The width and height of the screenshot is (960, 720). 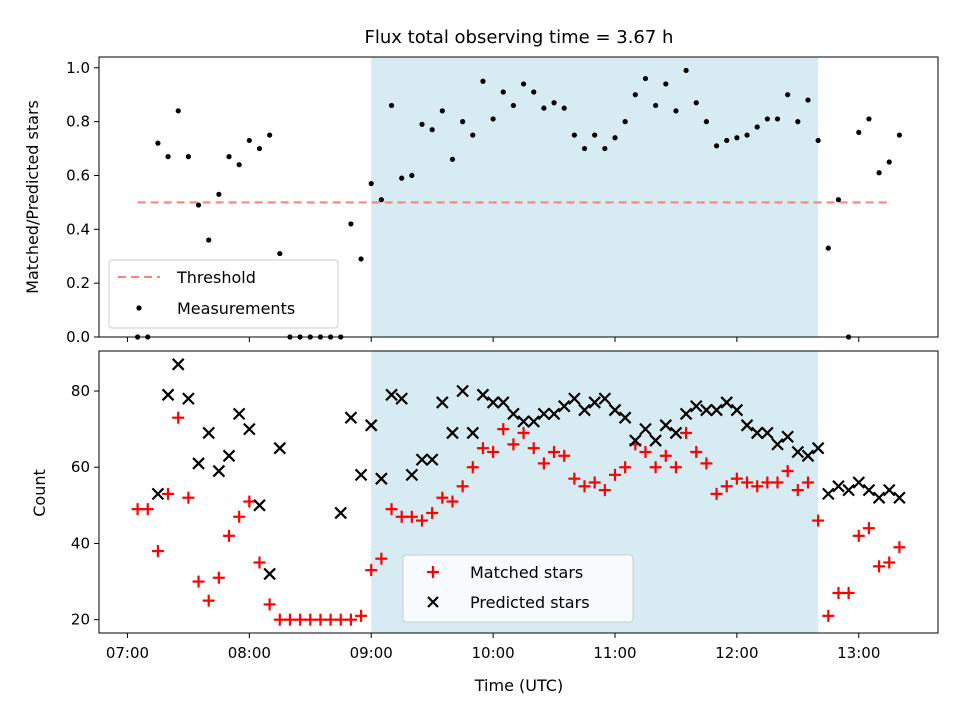 I want to click on legend-predicted-label: Predicted stars, so click(x=530, y=602).